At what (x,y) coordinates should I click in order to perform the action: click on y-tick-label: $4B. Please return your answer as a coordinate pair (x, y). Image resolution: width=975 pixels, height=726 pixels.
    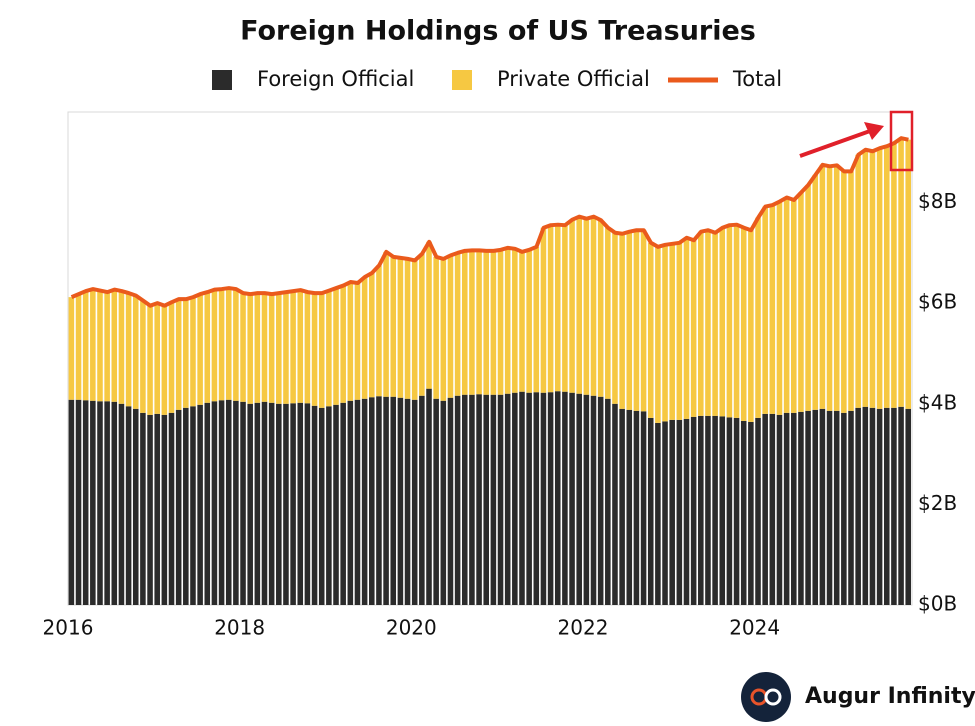
    Looking at the image, I should click on (937, 402).